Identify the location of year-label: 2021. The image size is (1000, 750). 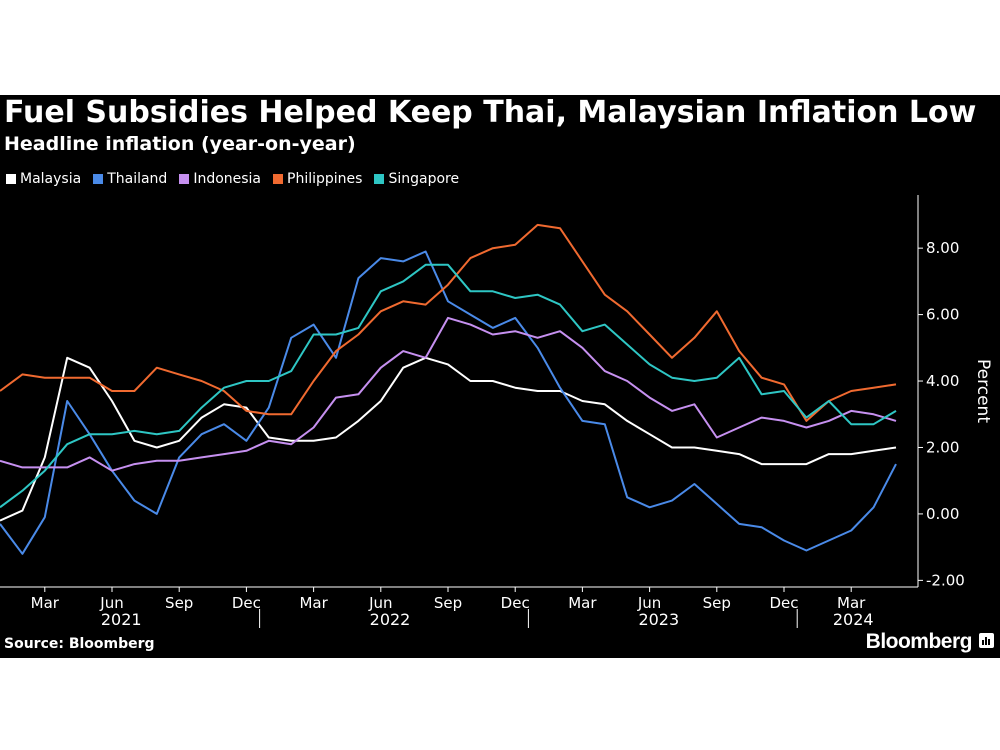
(121, 619).